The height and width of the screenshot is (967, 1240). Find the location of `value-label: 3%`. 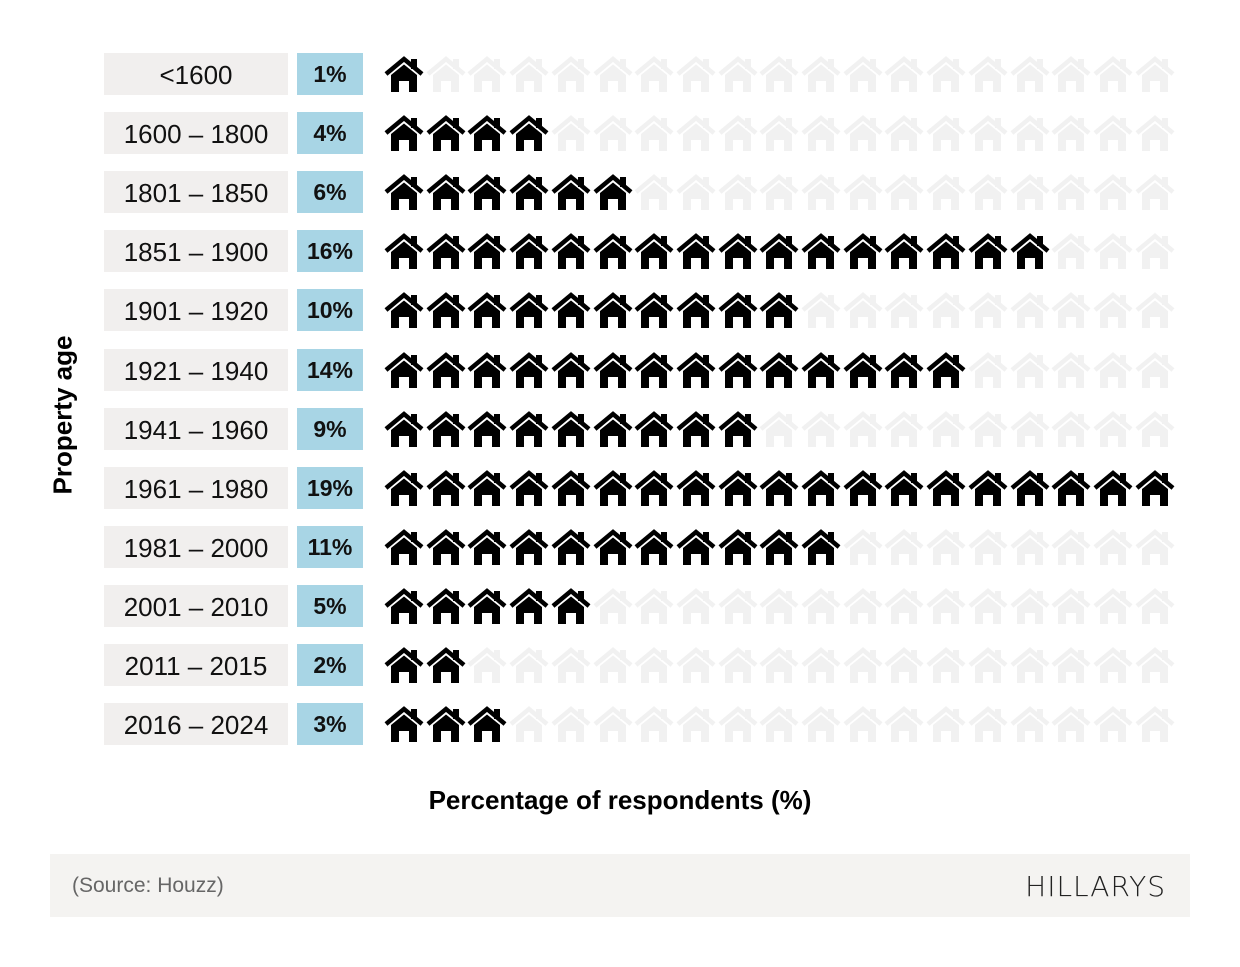

value-label: 3% is located at coordinates (330, 724).